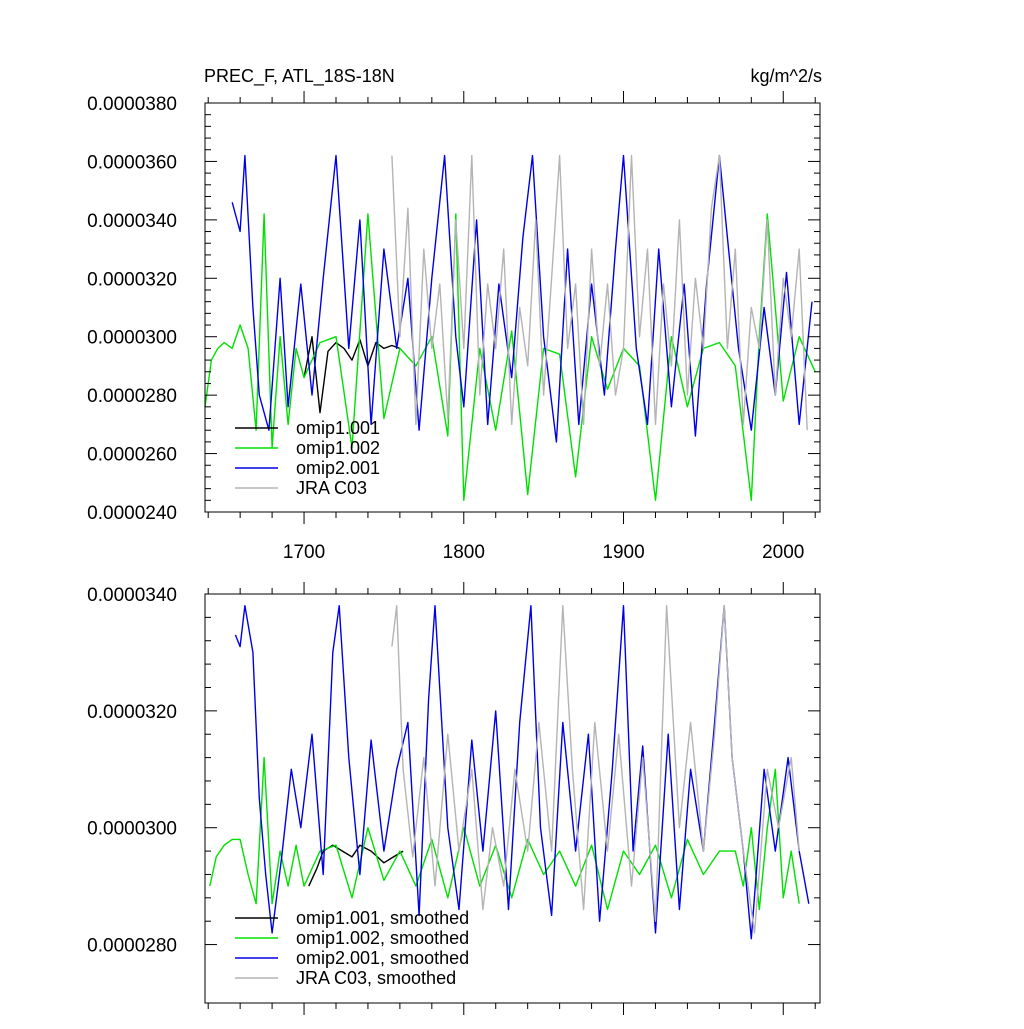  What do you see at coordinates (132, 162) in the screenshot?
I see `y-tick-label: 0.0000360` at bounding box center [132, 162].